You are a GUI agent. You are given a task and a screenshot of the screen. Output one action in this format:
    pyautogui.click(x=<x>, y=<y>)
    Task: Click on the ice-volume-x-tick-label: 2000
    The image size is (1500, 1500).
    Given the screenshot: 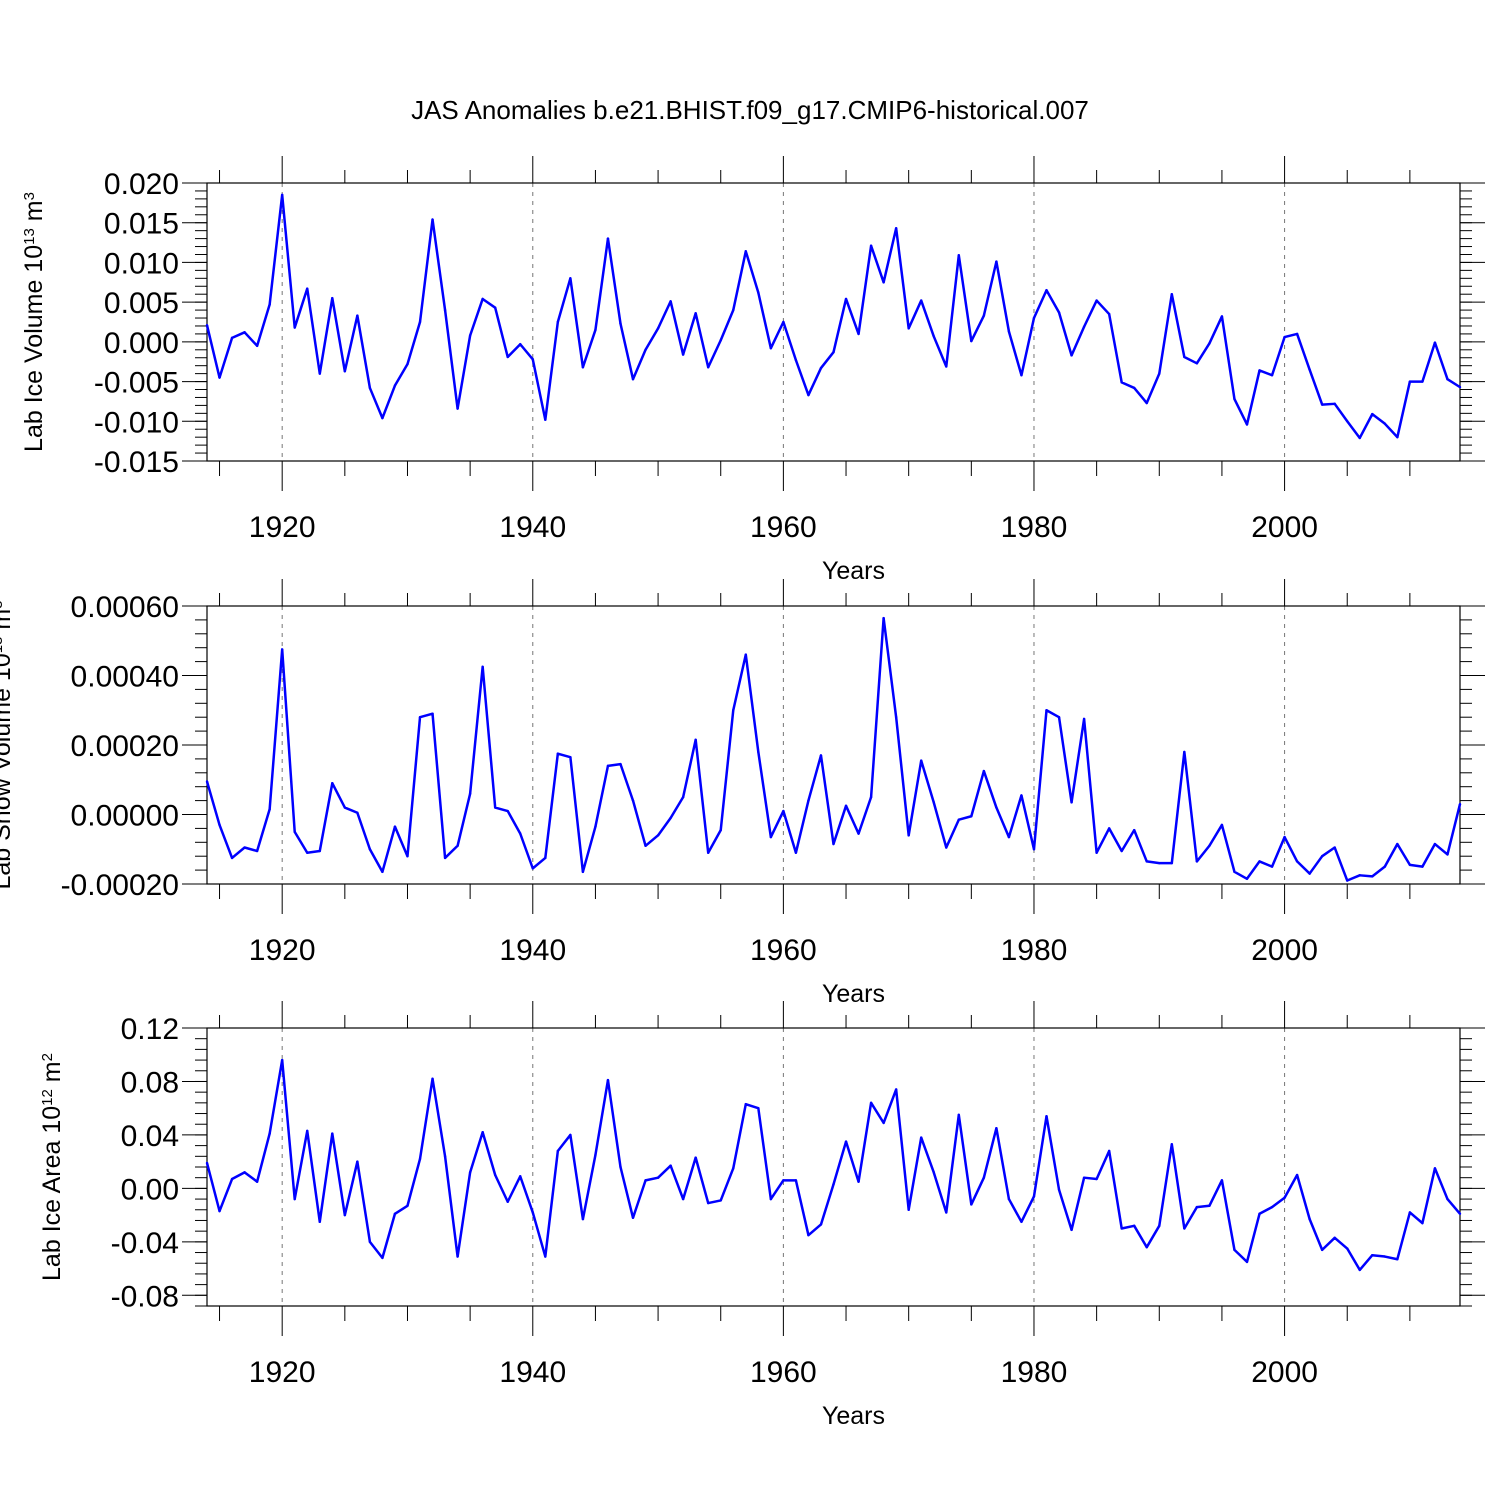 What is the action you would take?
    pyautogui.click(x=1284, y=527)
    